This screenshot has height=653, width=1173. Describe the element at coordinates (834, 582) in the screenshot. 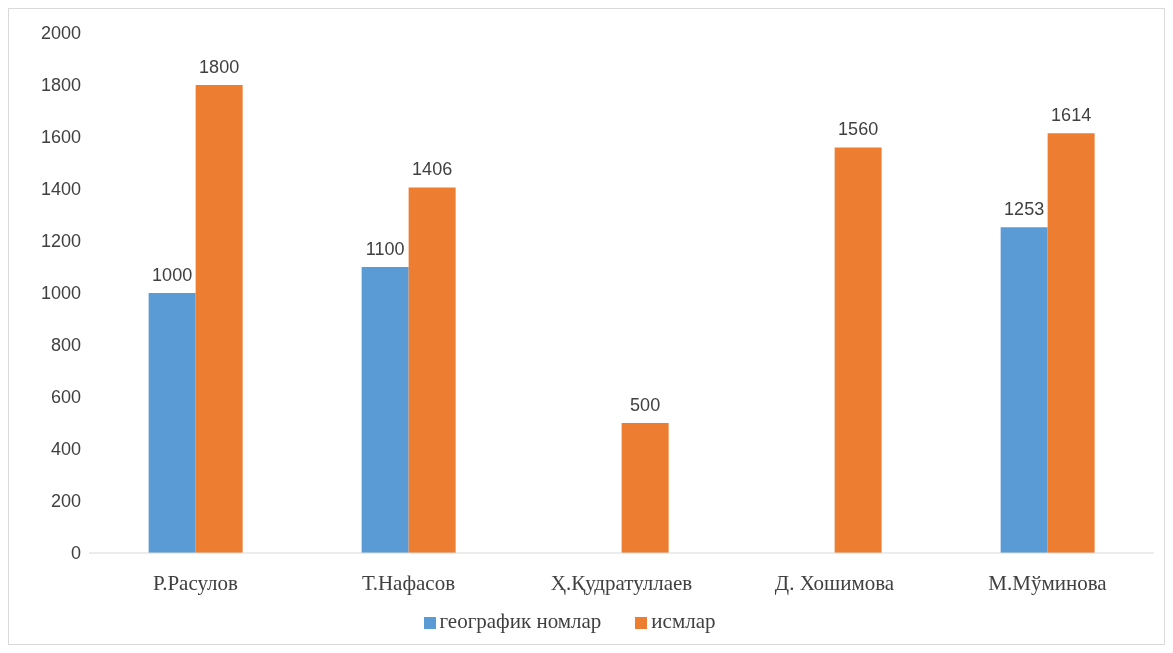

I see `x-tick-label: Д. Хошимова` at that location.